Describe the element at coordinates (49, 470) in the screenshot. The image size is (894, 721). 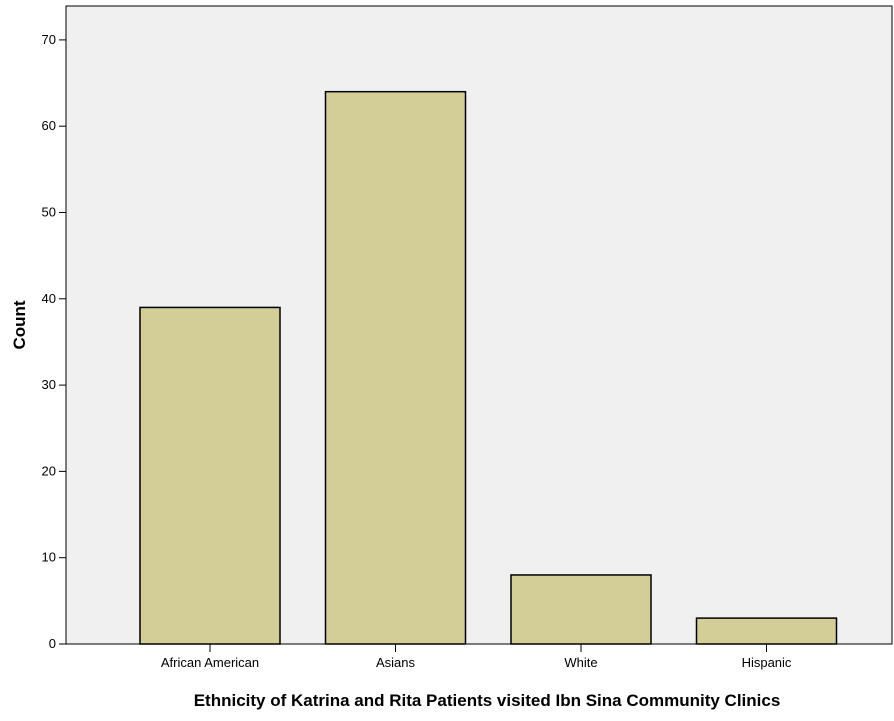
I see `y-tick-label: 20` at that location.